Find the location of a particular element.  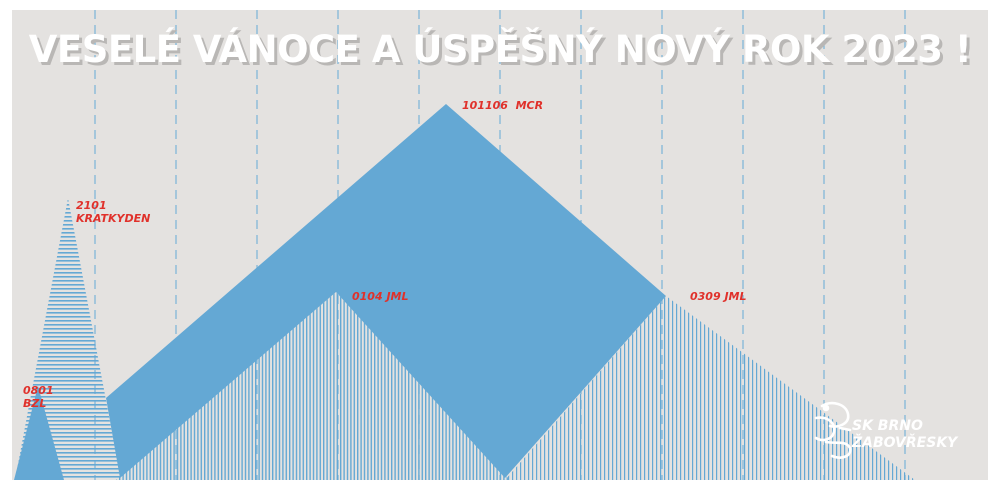

peak-label-kratkyden: 2101 KRATKYDEN is located at coordinates (113, 212).